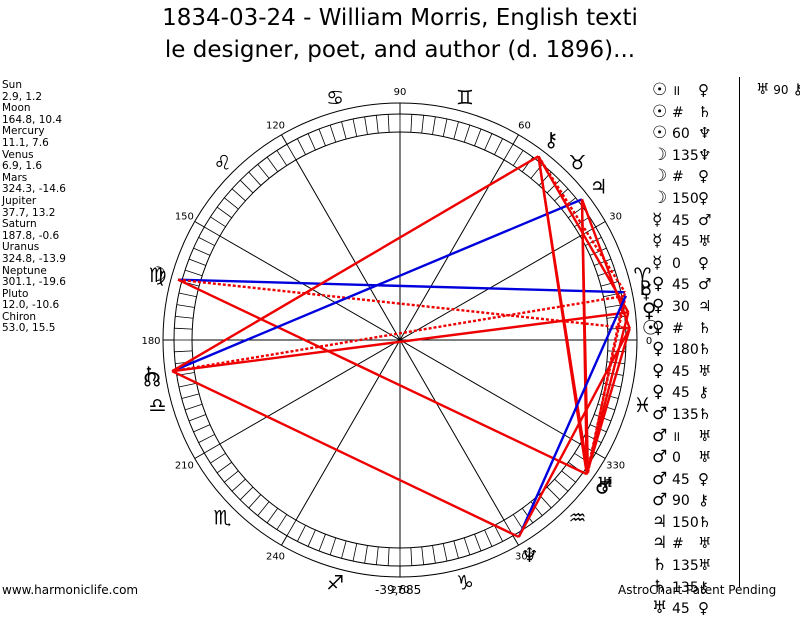 The image size is (800, 621). Describe the element at coordinates (335, 582) in the screenshot. I see `zodiac-sign: ♐` at that location.